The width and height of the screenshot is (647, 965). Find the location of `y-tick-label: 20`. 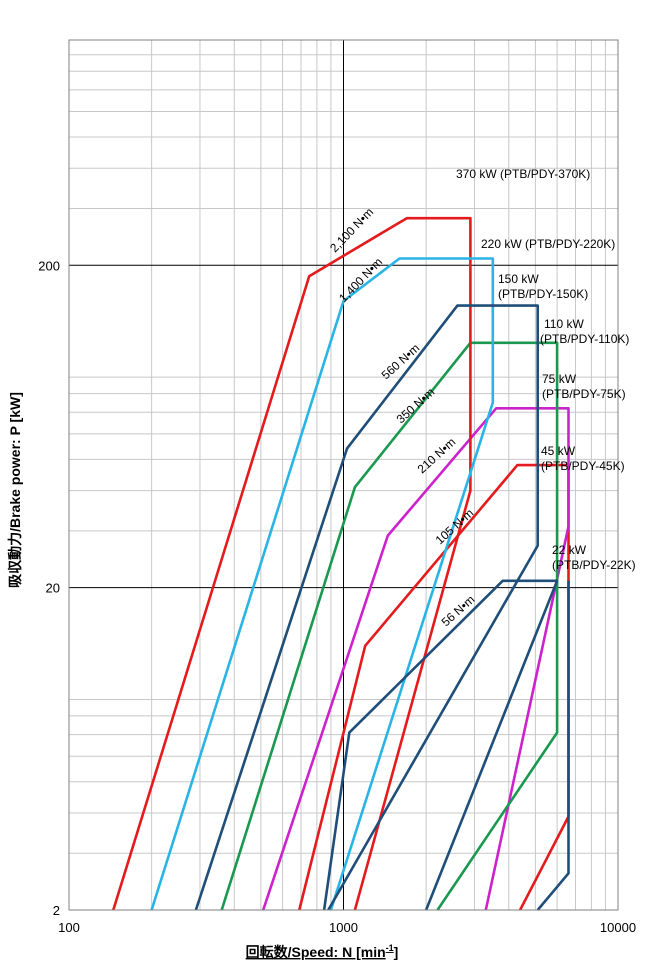

y-tick-label: 20 is located at coordinates (53, 588).